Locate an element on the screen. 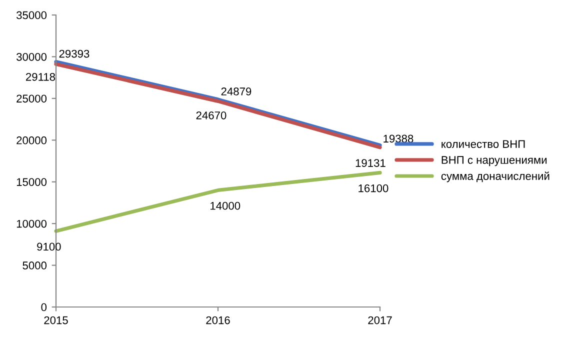 This screenshot has height=346, width=577. data-label: 14000 is located at coordinates (225, 206).